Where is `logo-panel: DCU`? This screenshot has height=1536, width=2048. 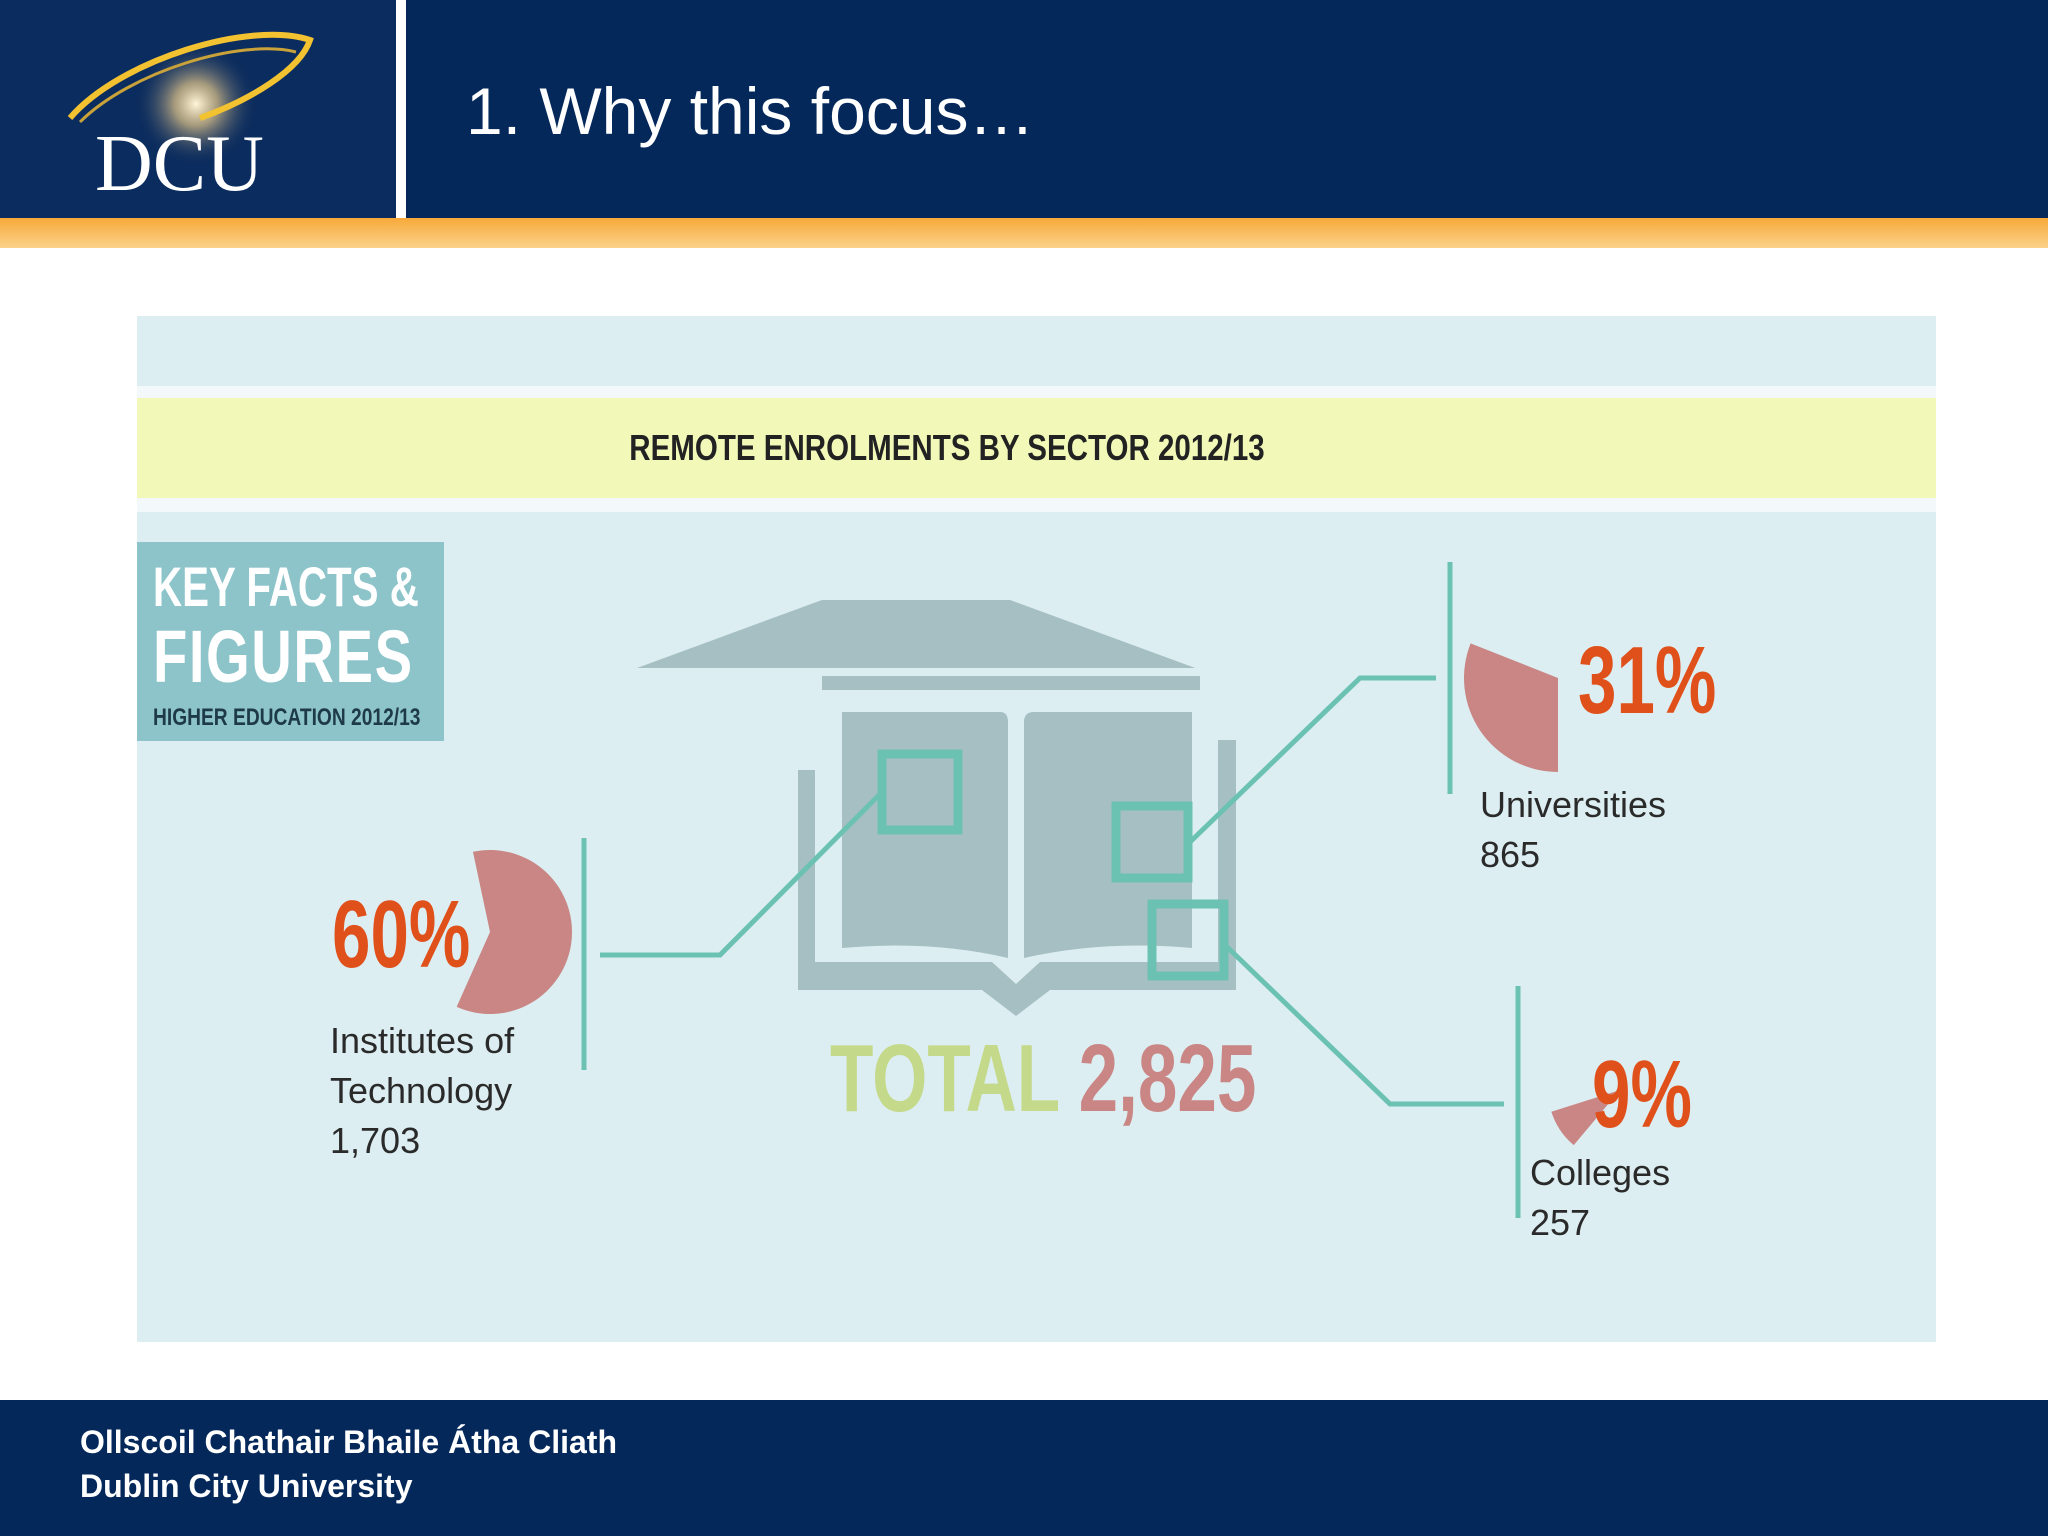
logo-panel: DCU is located at coordinates (198, 109).